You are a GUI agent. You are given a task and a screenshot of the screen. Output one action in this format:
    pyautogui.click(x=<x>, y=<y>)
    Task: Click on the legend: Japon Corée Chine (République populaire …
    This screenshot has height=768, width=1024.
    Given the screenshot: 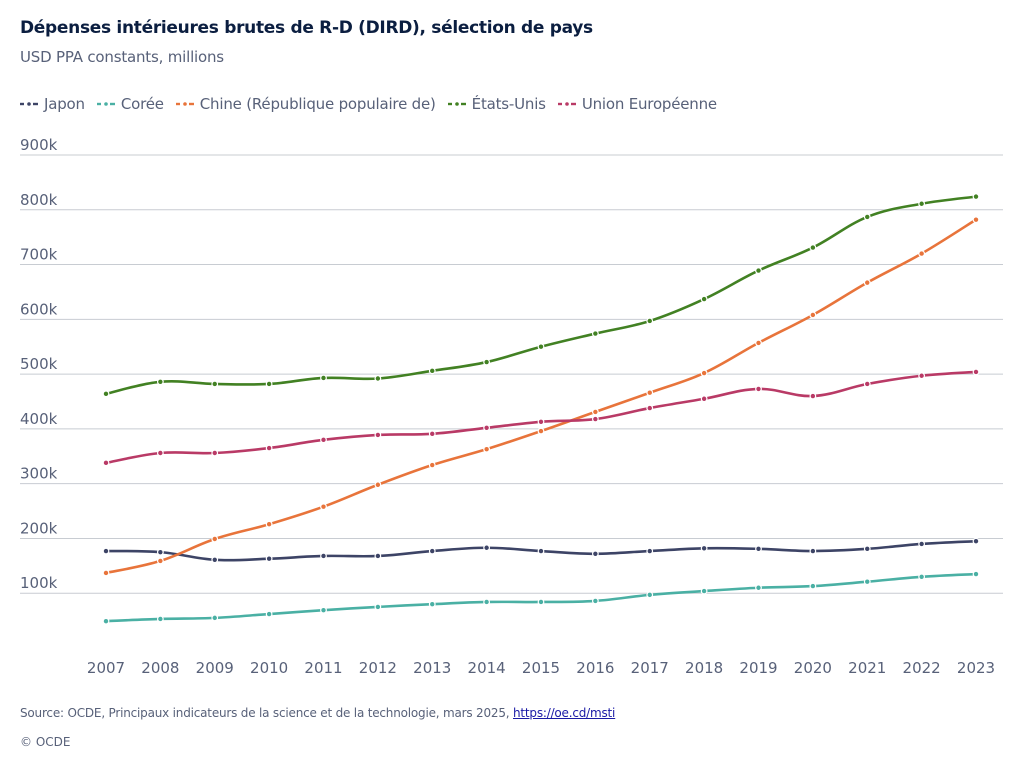 What is the action you would take?
    pyautogui.click(x=368, y=104)
    